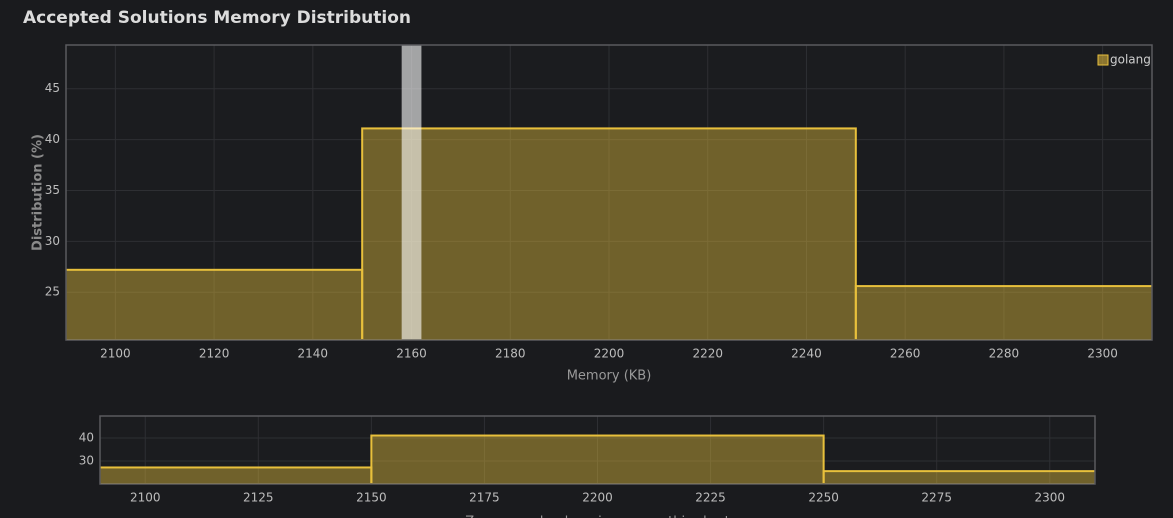 The height and width of the screenshot is (518, 1173). What do you see at coordinates (806, 354) in the screenshot?
I see `x-tick-label: 2240` at bounding box center [806, 354].